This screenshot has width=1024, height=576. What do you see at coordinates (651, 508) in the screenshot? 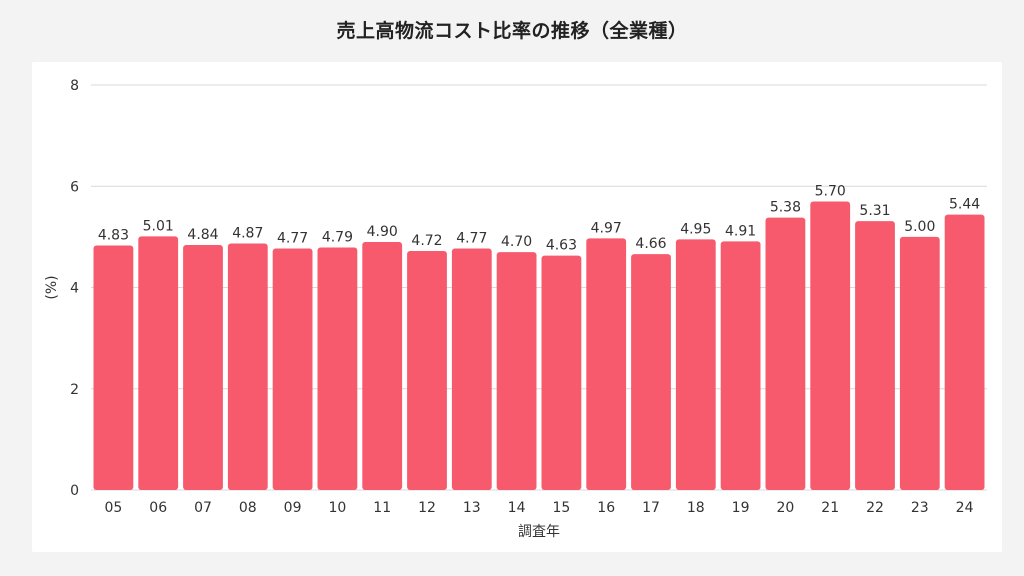
I see `x-tick-label: 17` at bounding box center [651, 508].